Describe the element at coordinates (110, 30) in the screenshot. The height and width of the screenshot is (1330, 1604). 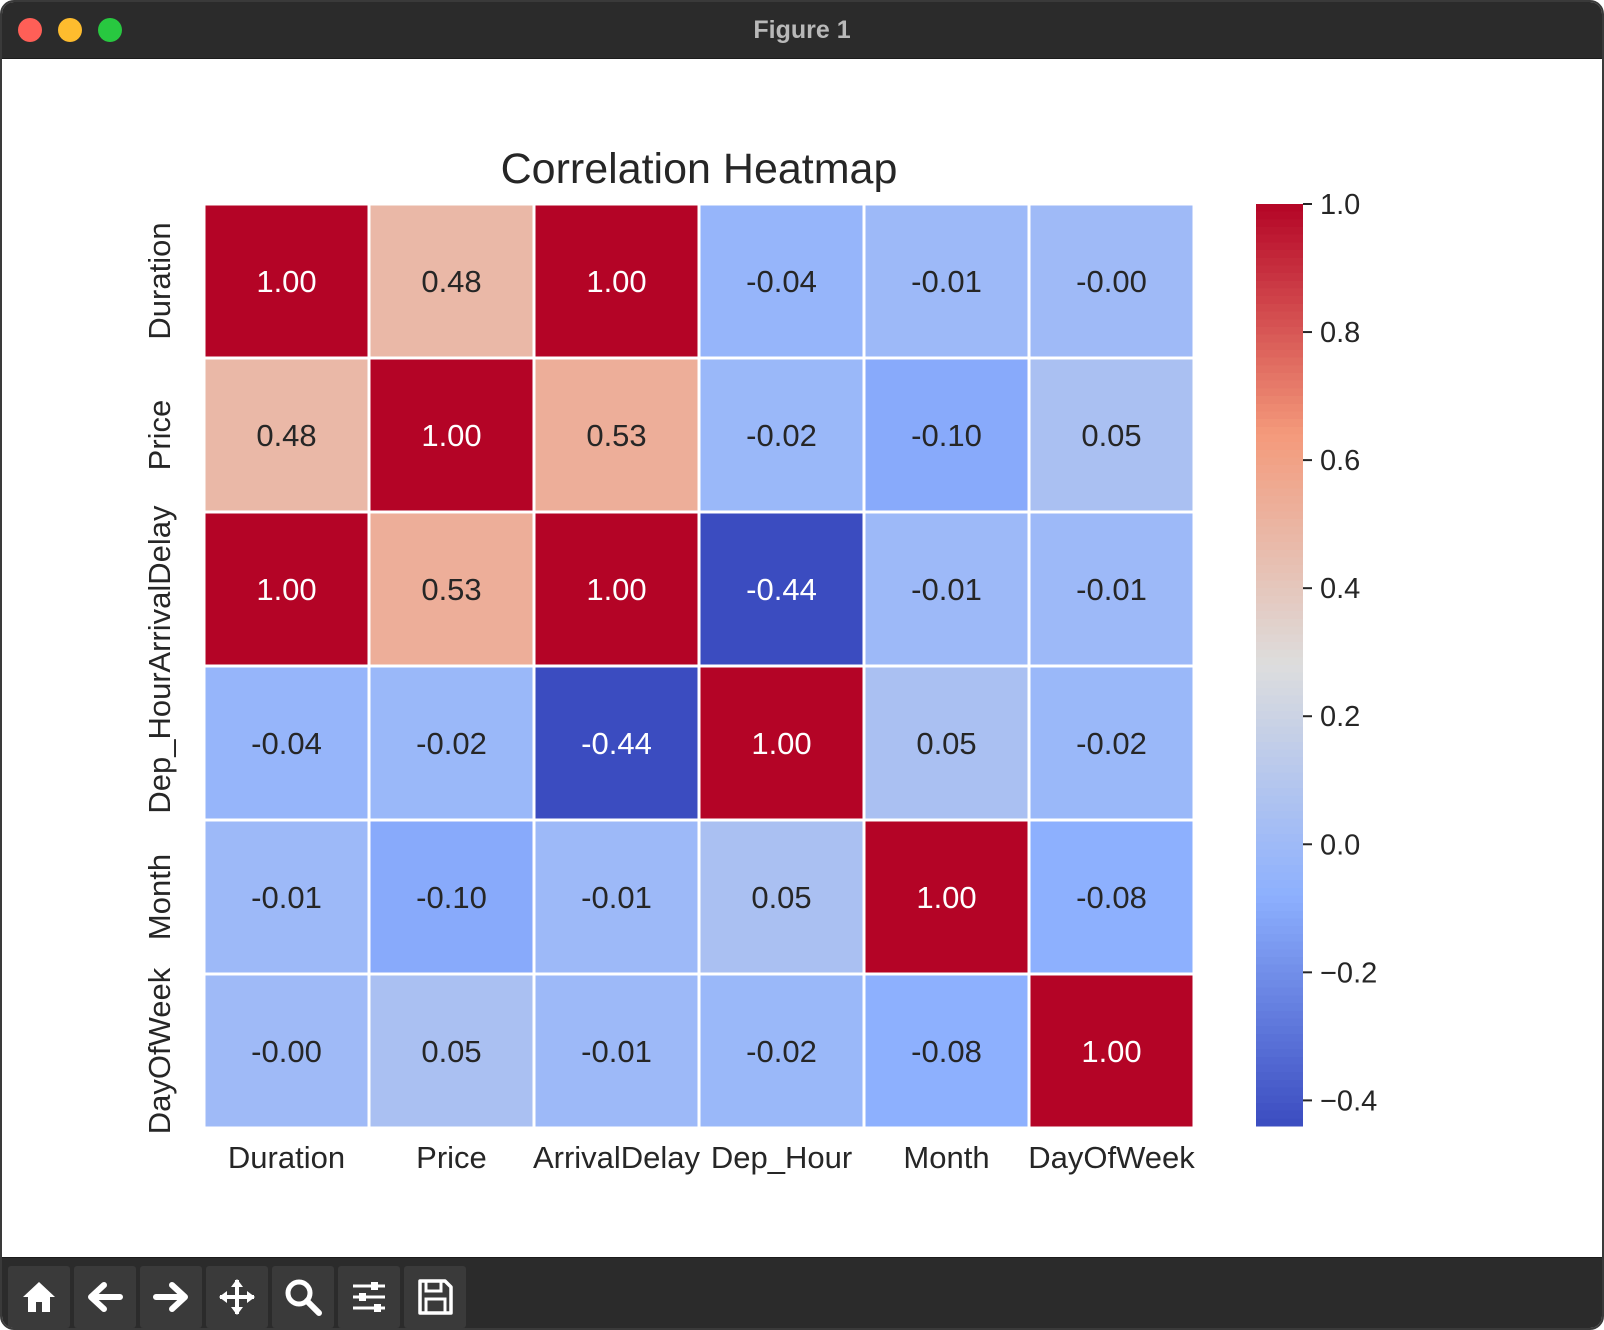
I see `zoom-window-button` at that location.